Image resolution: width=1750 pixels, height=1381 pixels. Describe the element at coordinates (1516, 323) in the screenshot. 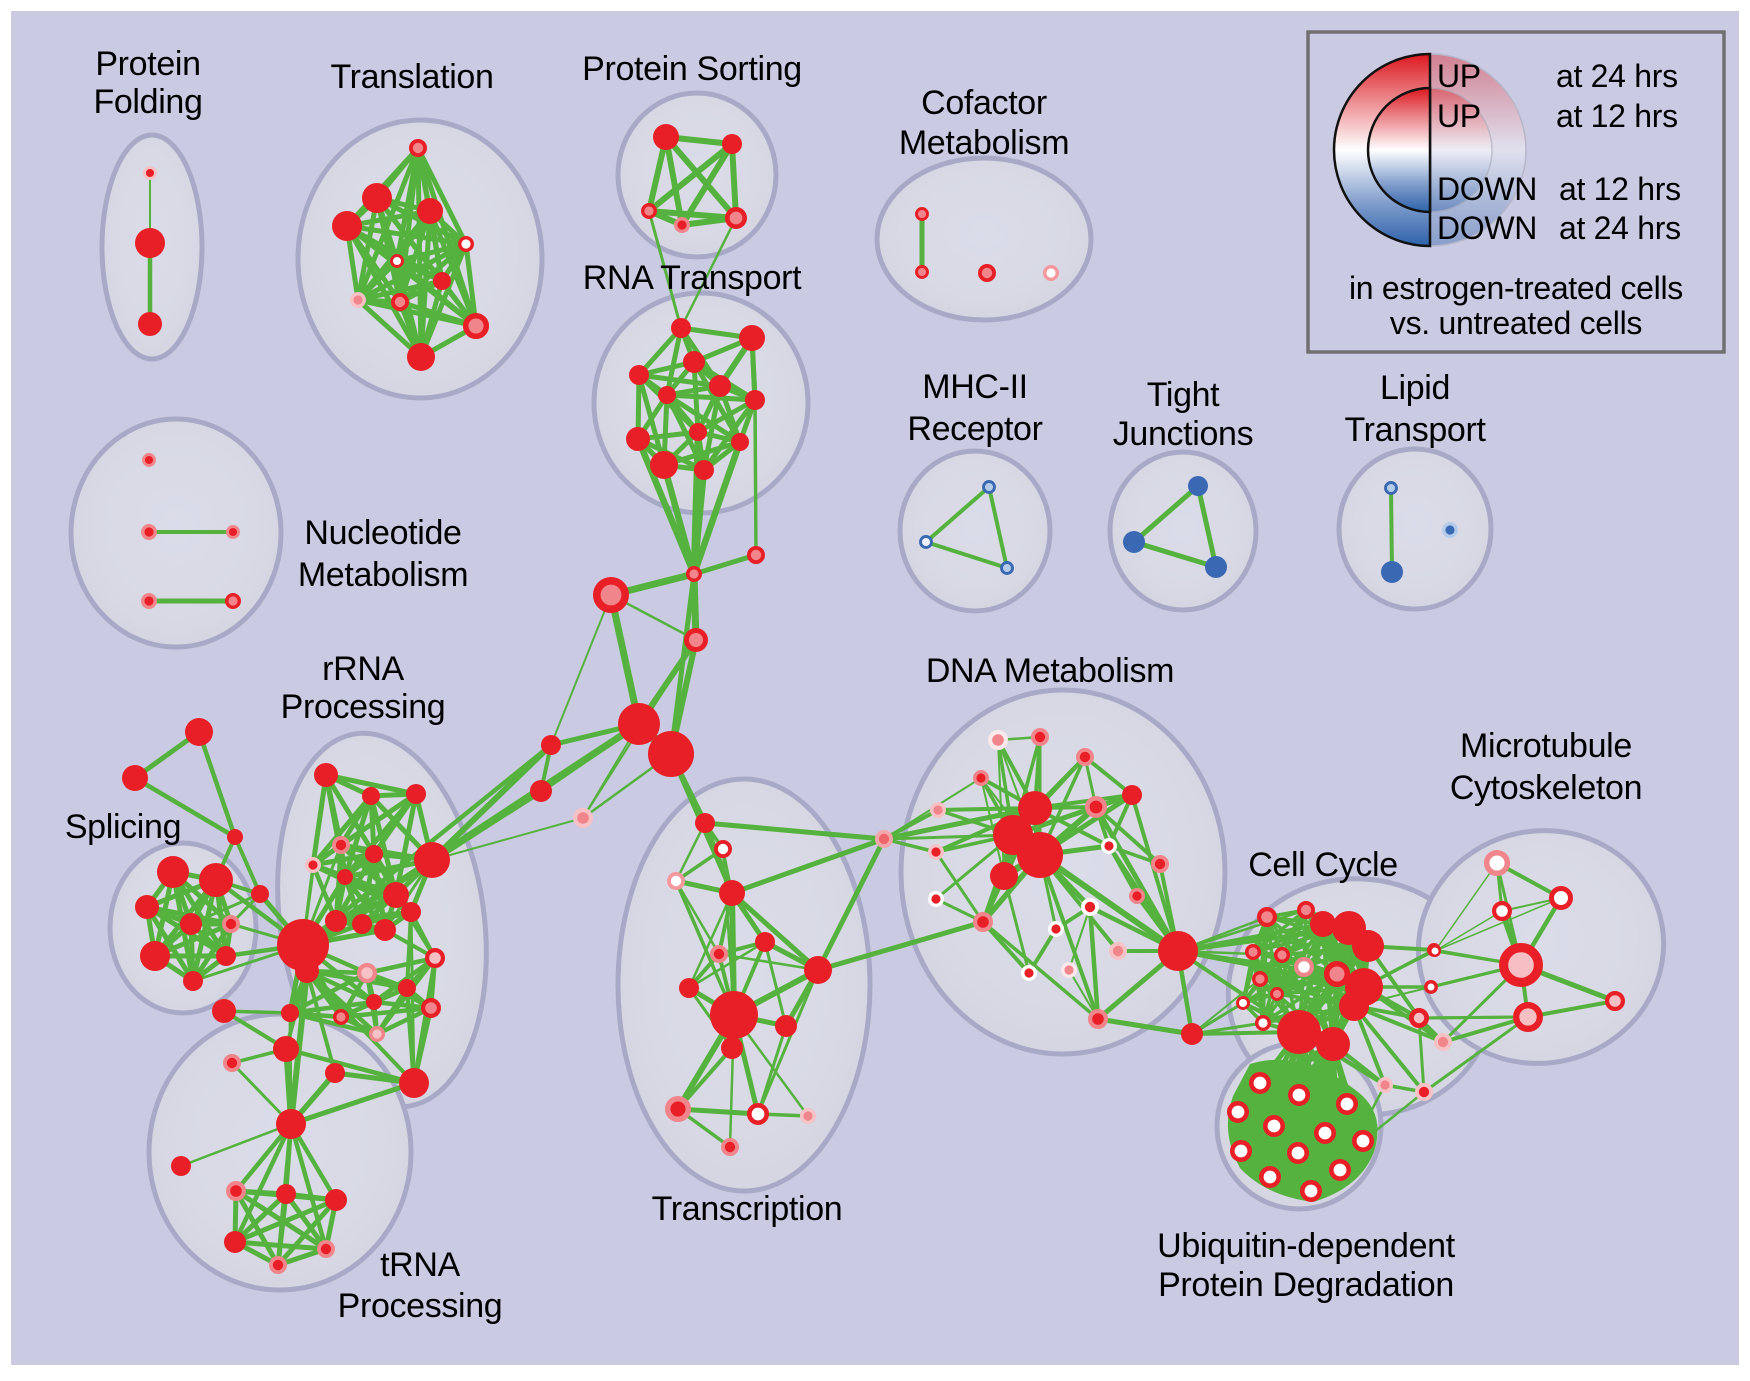

I see `svg-text: vs. untreated cells` at that location.